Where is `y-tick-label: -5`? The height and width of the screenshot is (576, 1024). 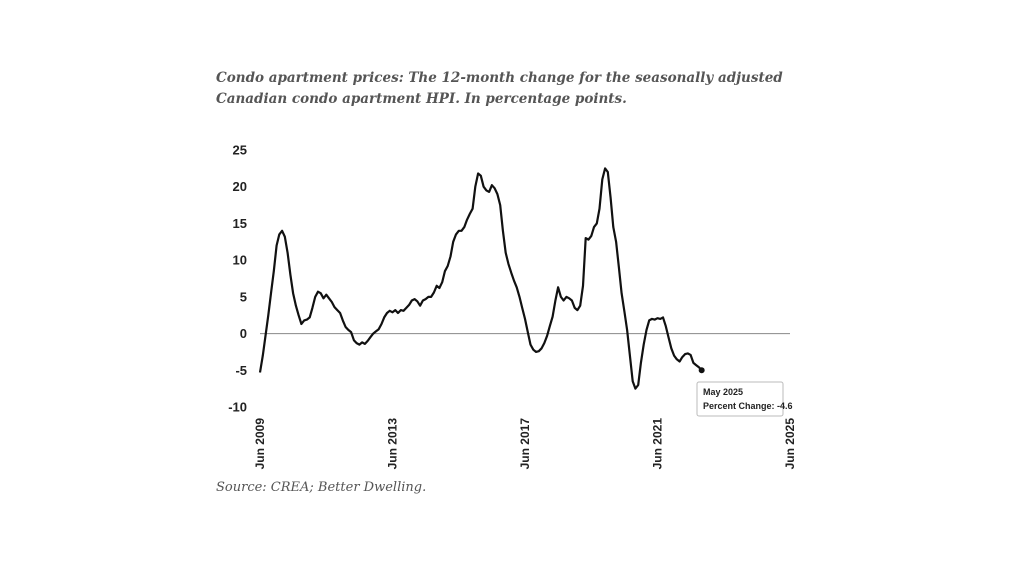 y-tick-label: -5 is located at coordinates (241, 370).